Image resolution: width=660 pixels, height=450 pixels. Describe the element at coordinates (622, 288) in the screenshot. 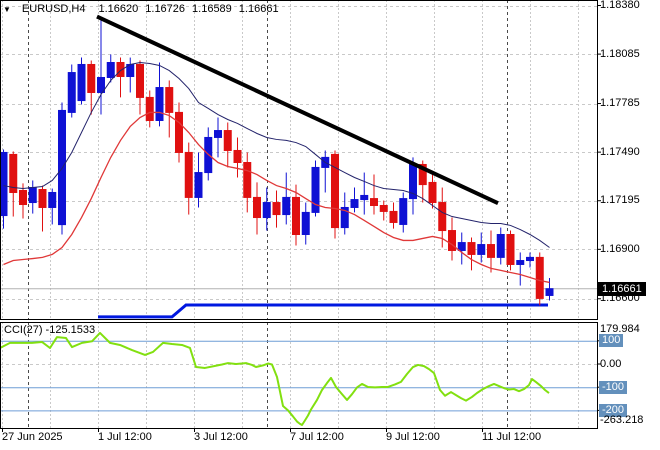

I see `current-price-tag: 1.16661` at that location.